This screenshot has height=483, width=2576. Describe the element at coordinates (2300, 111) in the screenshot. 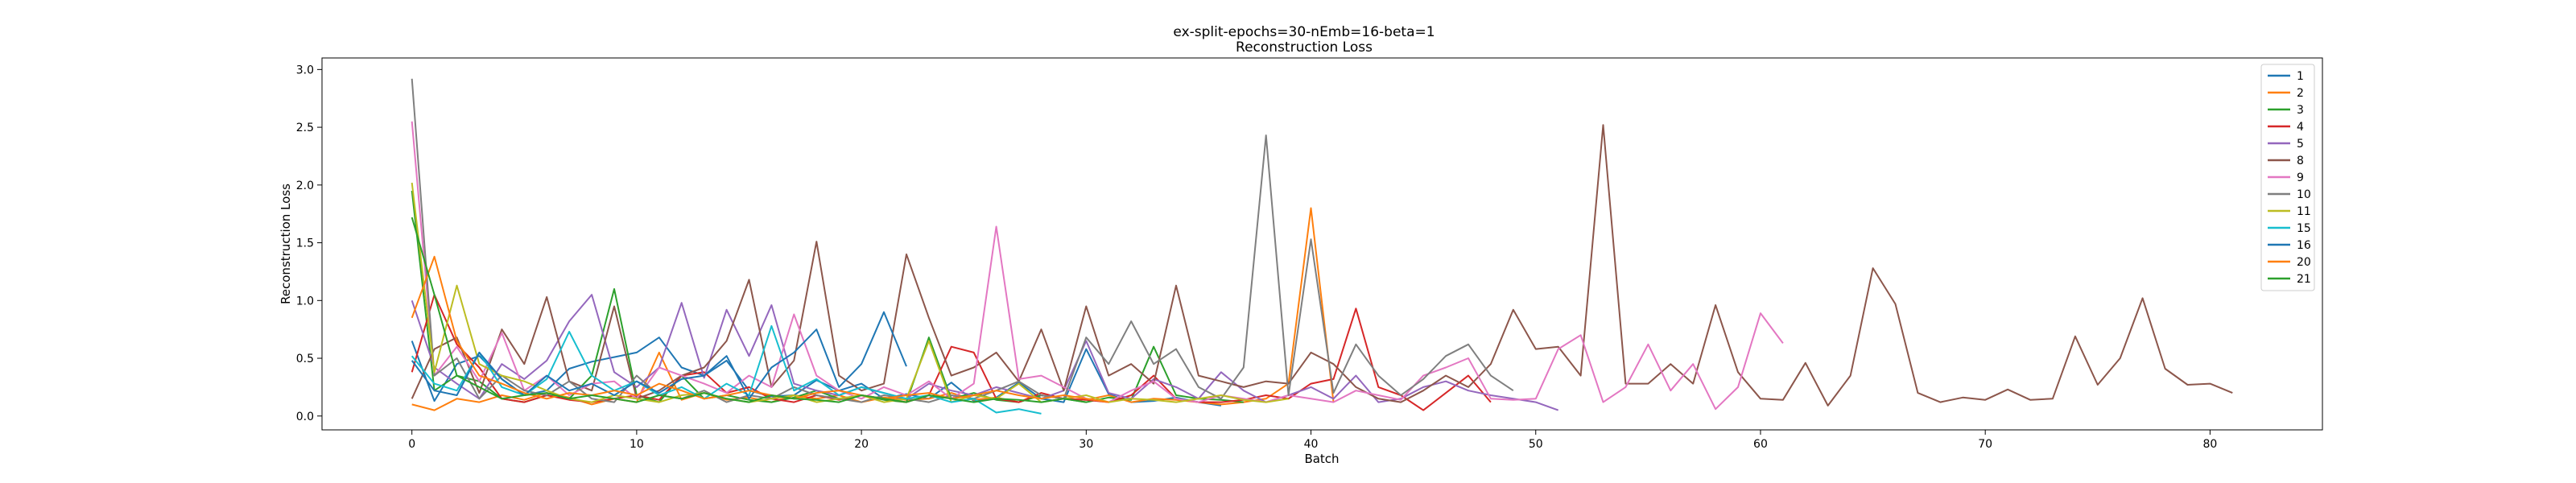

I see `legend-label: 3` at that location.